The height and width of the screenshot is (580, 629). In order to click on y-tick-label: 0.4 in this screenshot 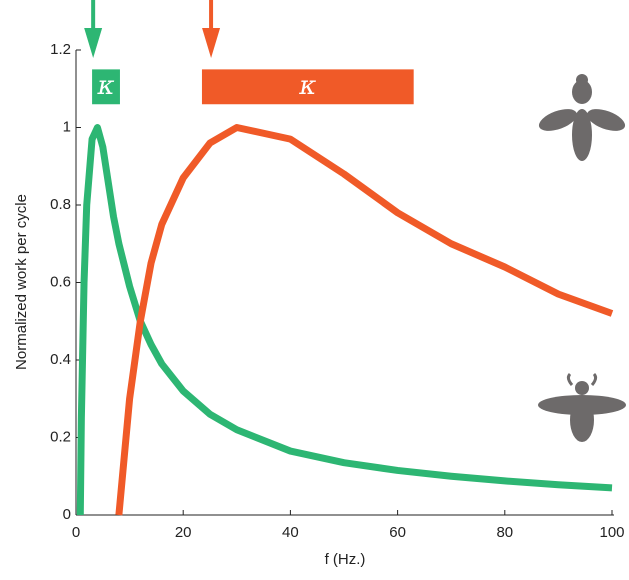, I will do `click(60, 359)`.